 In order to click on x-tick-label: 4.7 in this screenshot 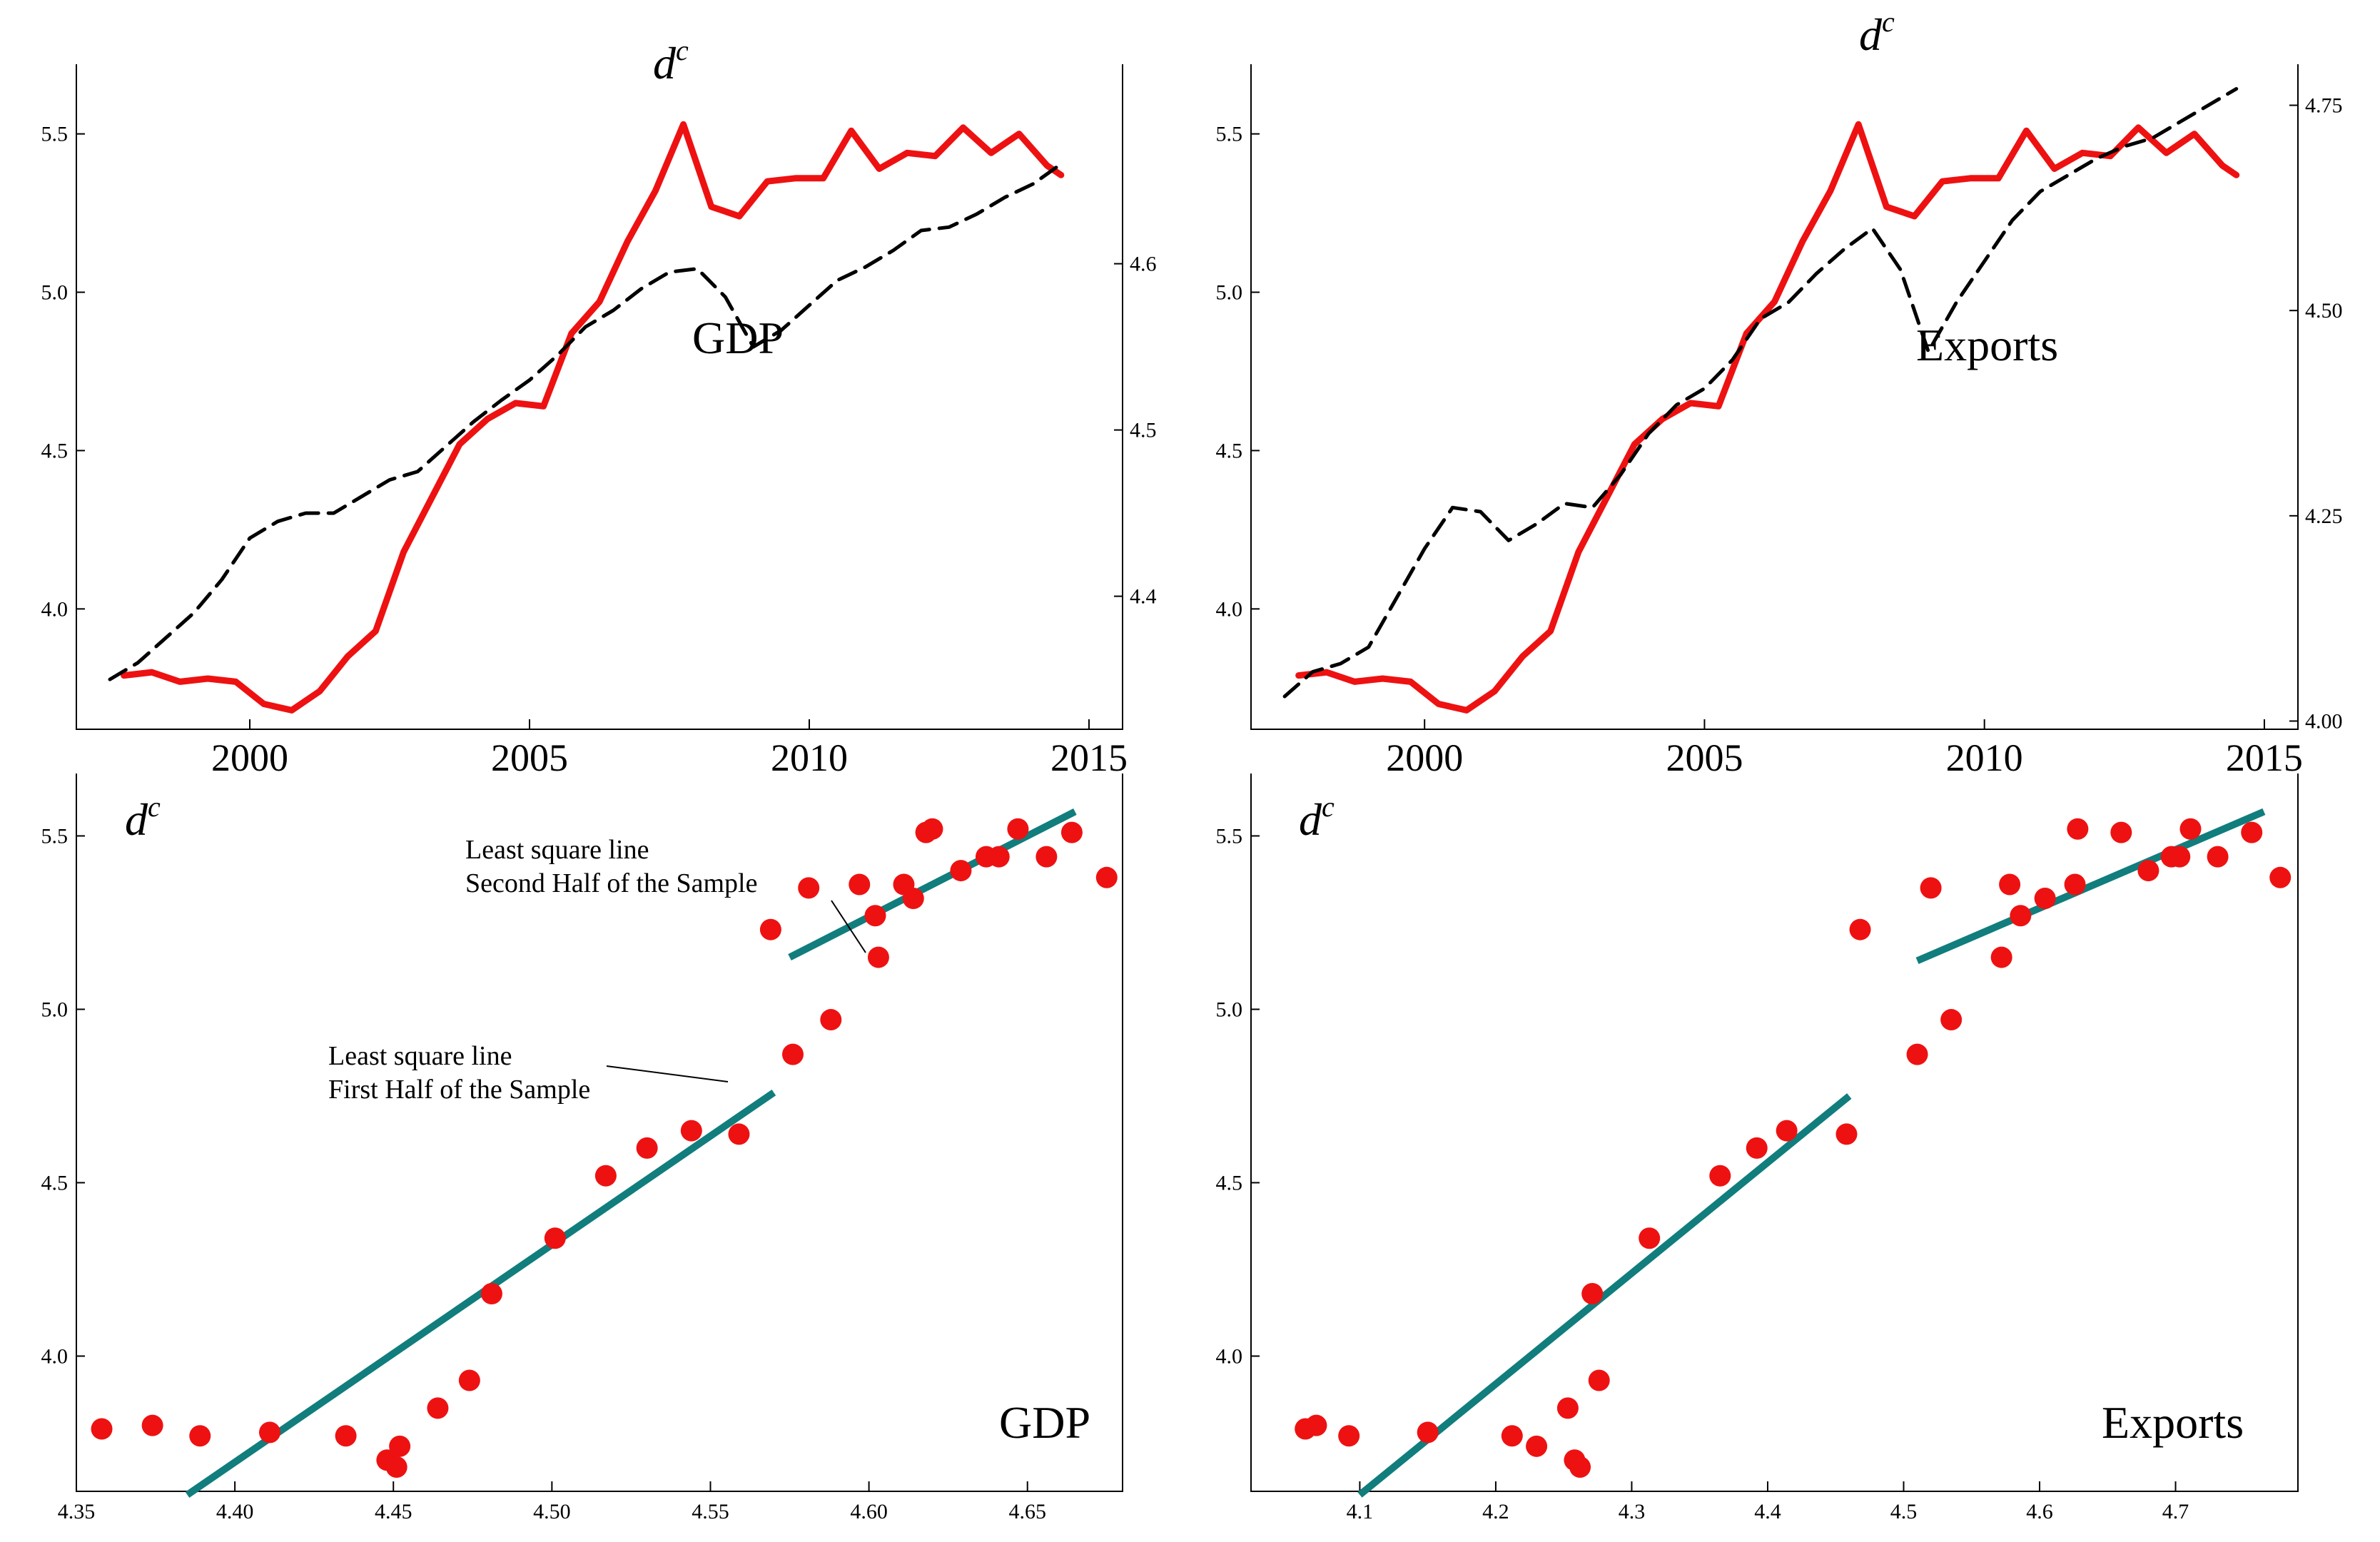, I will do `click(2175, 1511)`.